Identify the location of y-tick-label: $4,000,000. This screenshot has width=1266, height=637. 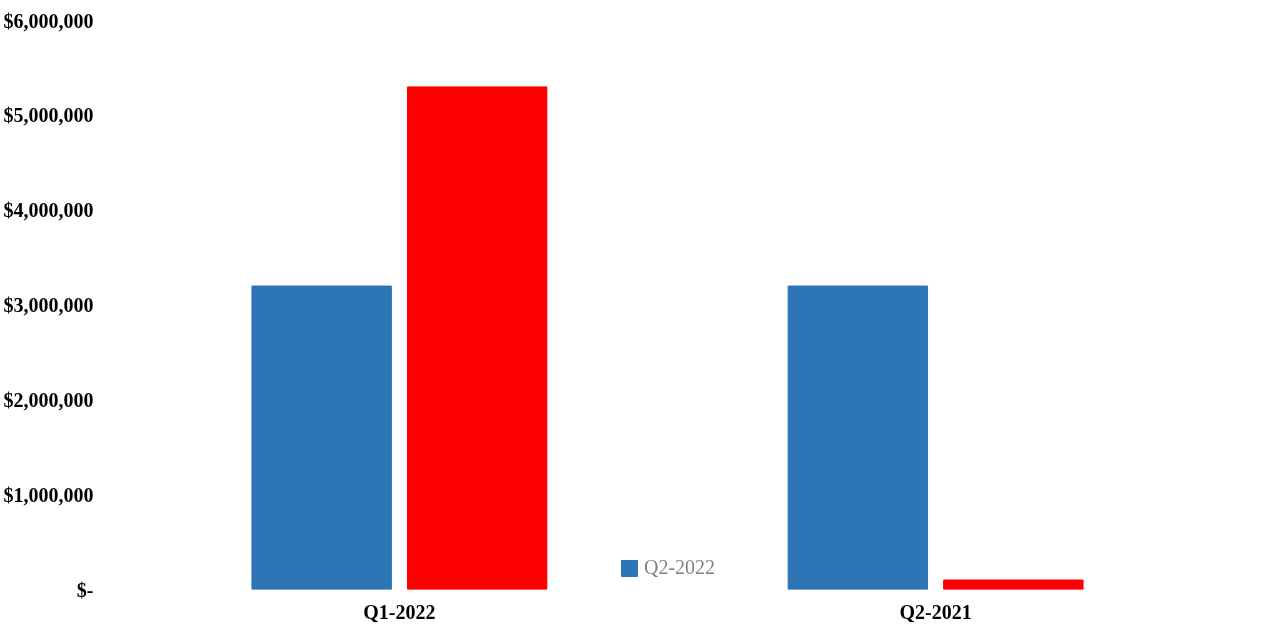
(48, 210).